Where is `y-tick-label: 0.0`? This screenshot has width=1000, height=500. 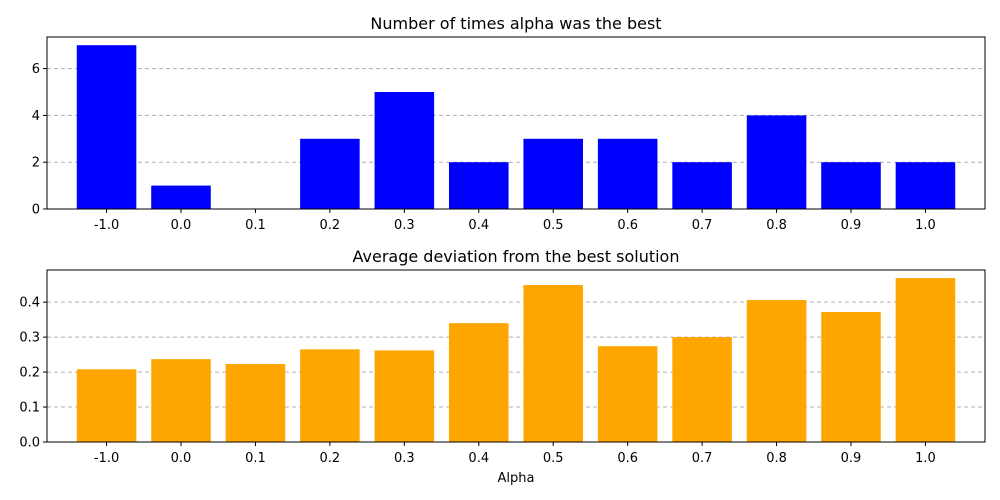 y-tick-label: 0.0 is located at coordinates (29, 443).